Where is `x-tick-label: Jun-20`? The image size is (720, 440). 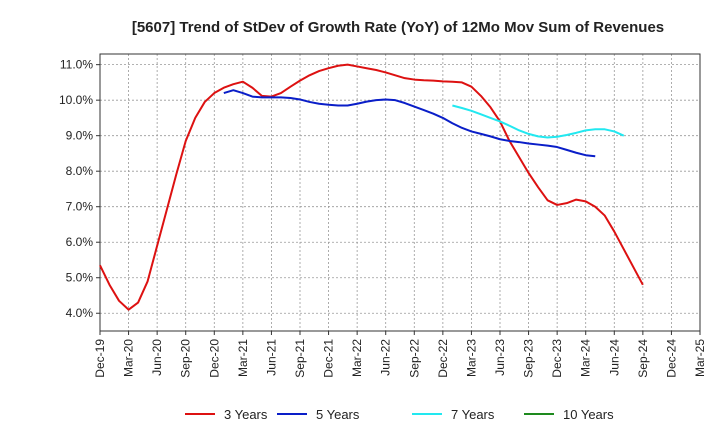 x-tick-label: Jun-20 is located at coordinates (157, 357).